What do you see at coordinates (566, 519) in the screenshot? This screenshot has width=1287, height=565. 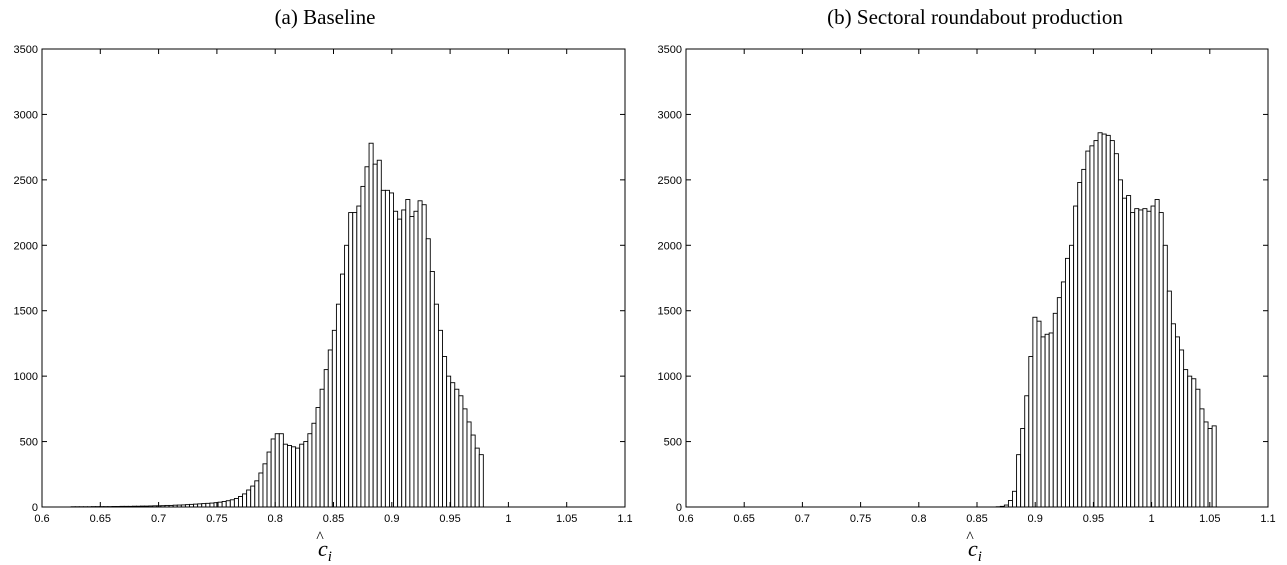 I see `panel-a-xtick-label: 1.05` at bounding box center [566, 519].